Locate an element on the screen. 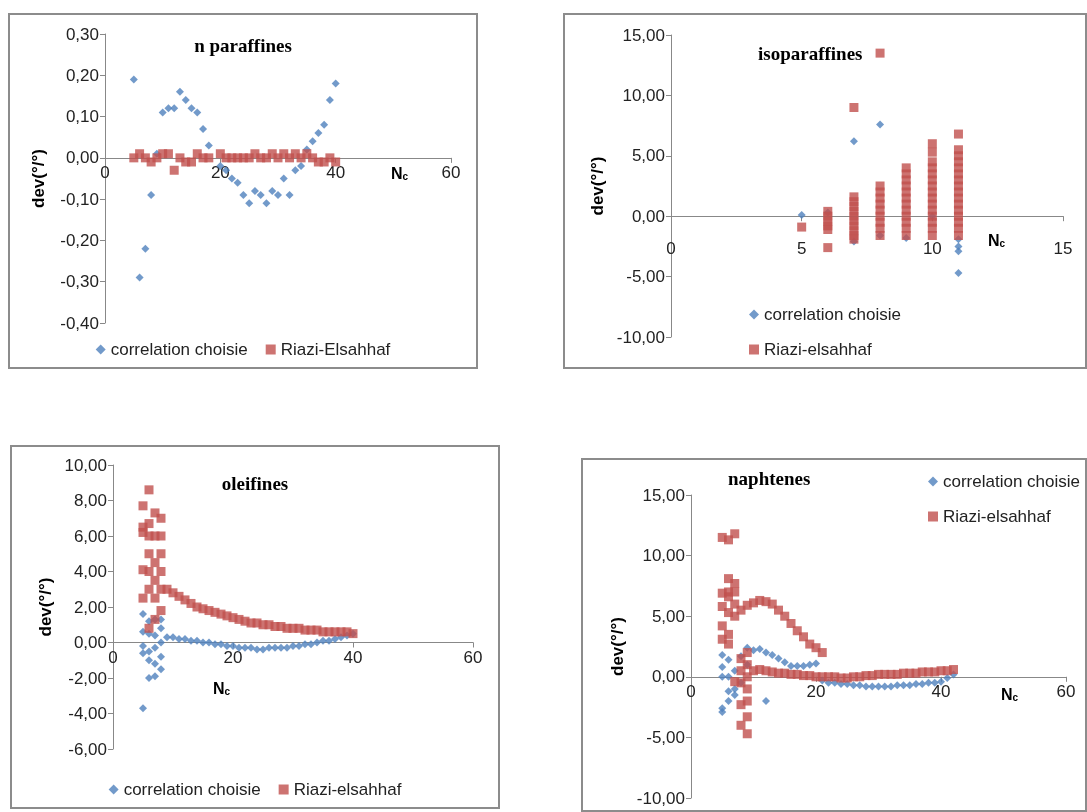 The width and height of the screenshot is (1087, 812). y-tick-label: -0,30 is located at coordinates (79, 282).